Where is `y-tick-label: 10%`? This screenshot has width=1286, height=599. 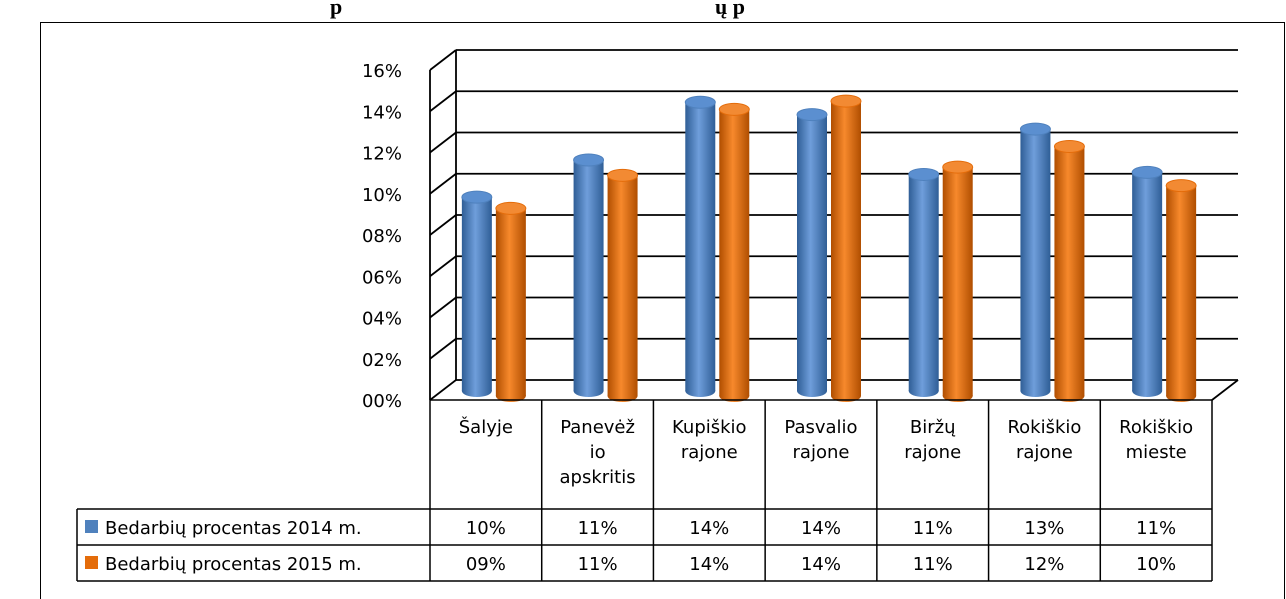 y-tick-label: 10% is located at coordinates (382, 195).